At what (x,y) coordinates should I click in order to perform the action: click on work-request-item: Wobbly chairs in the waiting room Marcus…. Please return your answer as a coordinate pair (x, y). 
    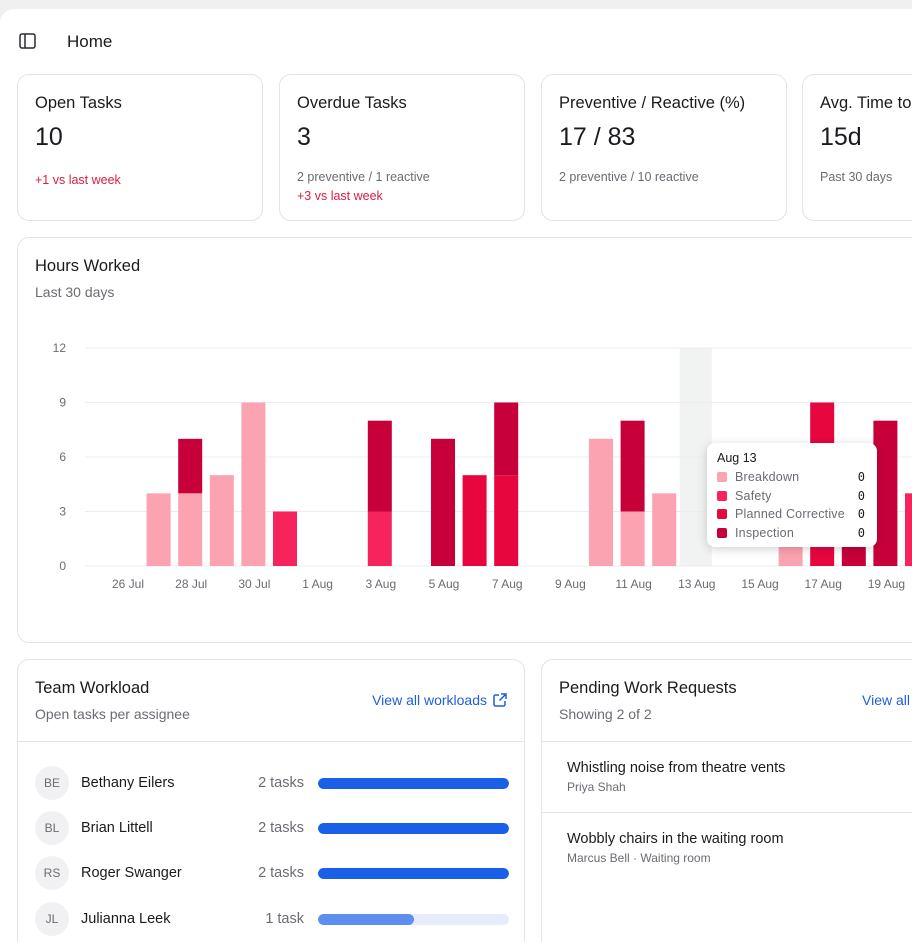
    Looking at the image, I should click on (727, 848).